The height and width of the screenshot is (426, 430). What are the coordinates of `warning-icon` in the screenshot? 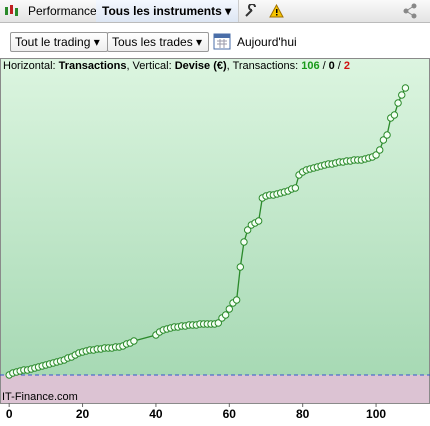 It's located at (276, 11).